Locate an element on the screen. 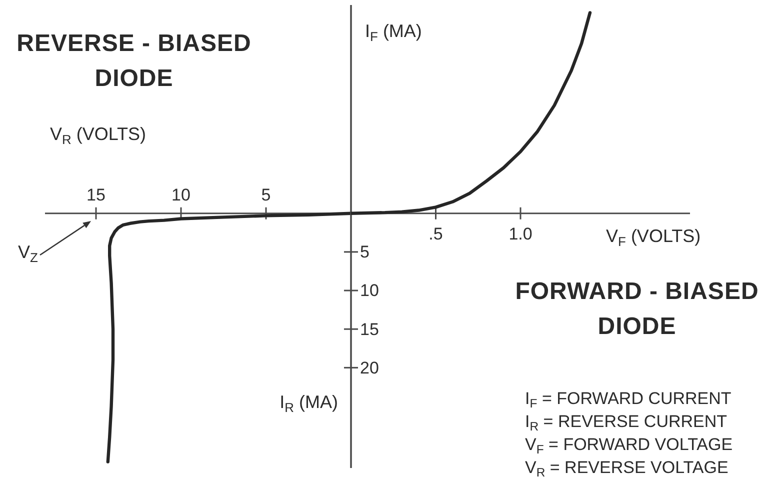  x-tick-label: 15 is located at coordinates (96, 195).